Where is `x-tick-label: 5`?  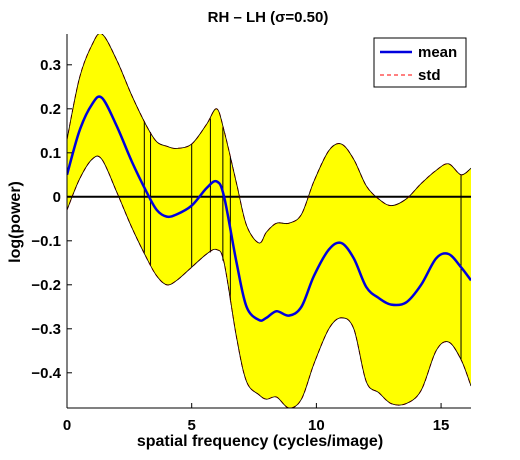 x-tick-label: 5 is located at coordinates (192, 425).